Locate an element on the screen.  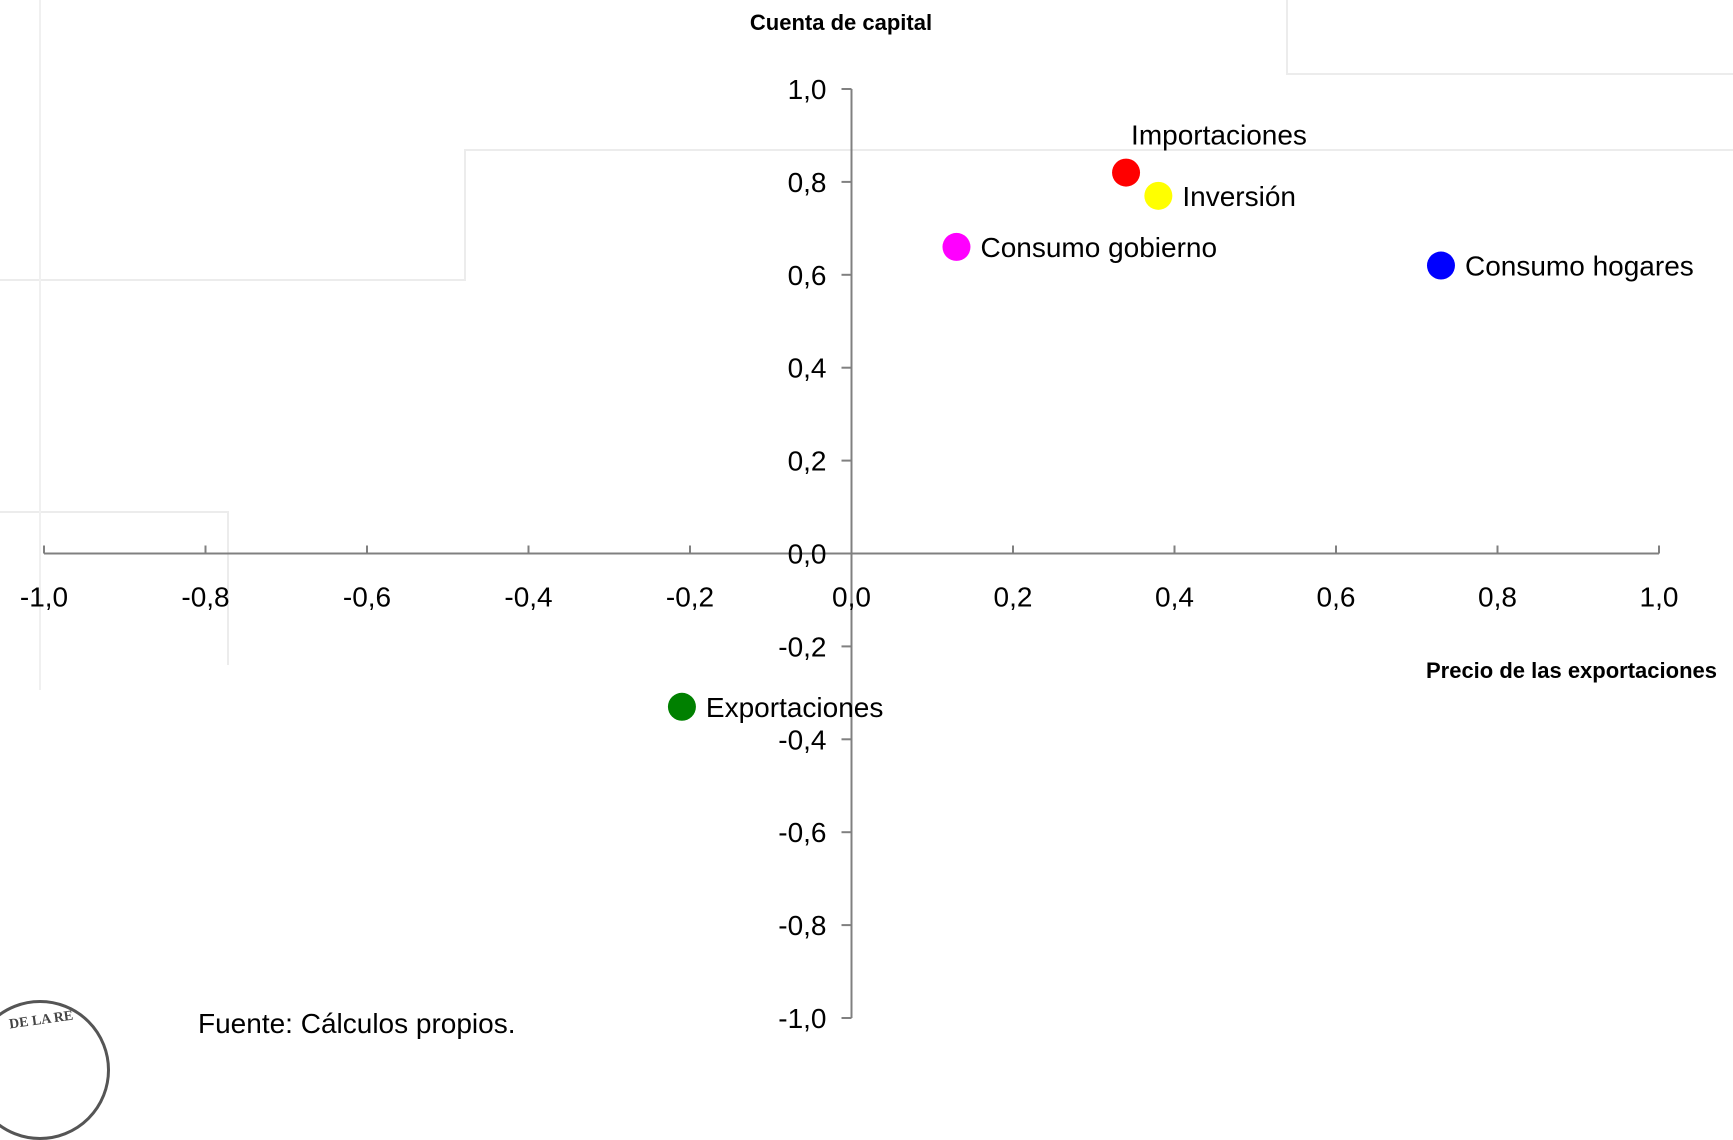
y-tick-label: -0,8 is located at coordinates (802, 925).